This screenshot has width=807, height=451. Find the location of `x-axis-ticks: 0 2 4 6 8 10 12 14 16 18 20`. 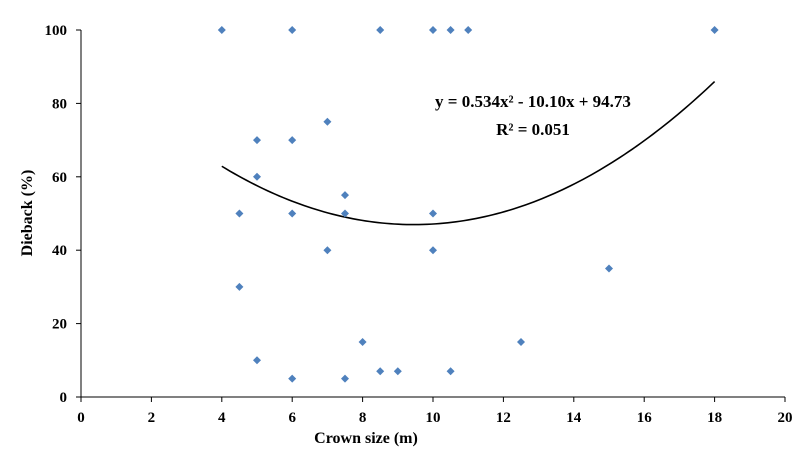

x-axis-ticks: 0 2 4 6 8 10 12 14 16 18 20 is located at coordinates (435, 411).